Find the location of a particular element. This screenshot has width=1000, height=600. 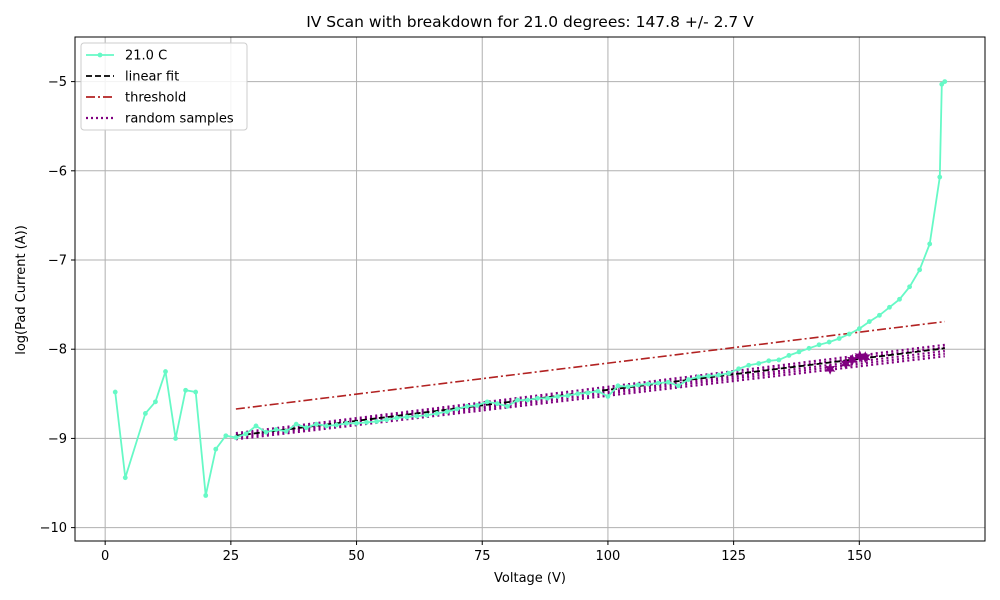

x-tick-label: 125 is located at coordinates (733, 556).